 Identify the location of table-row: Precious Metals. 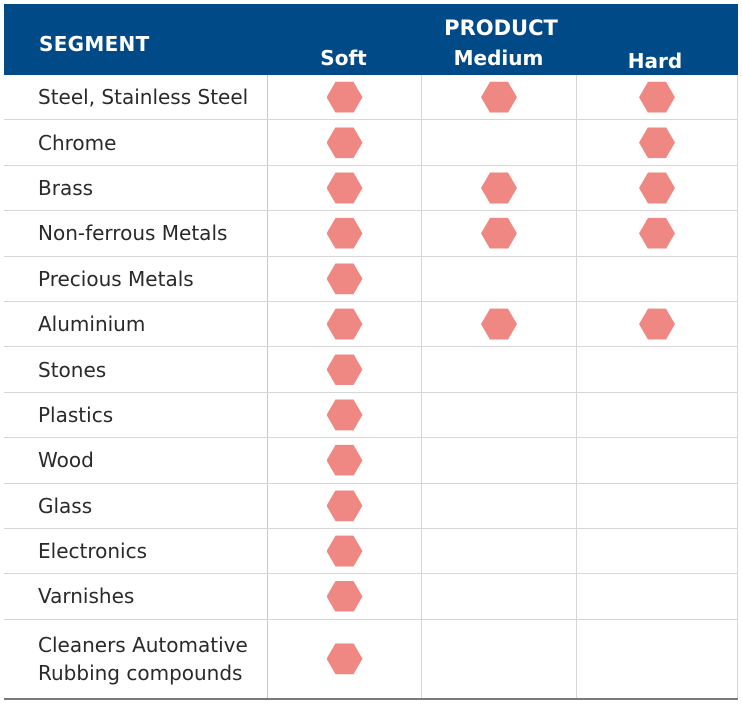
(371, 279).